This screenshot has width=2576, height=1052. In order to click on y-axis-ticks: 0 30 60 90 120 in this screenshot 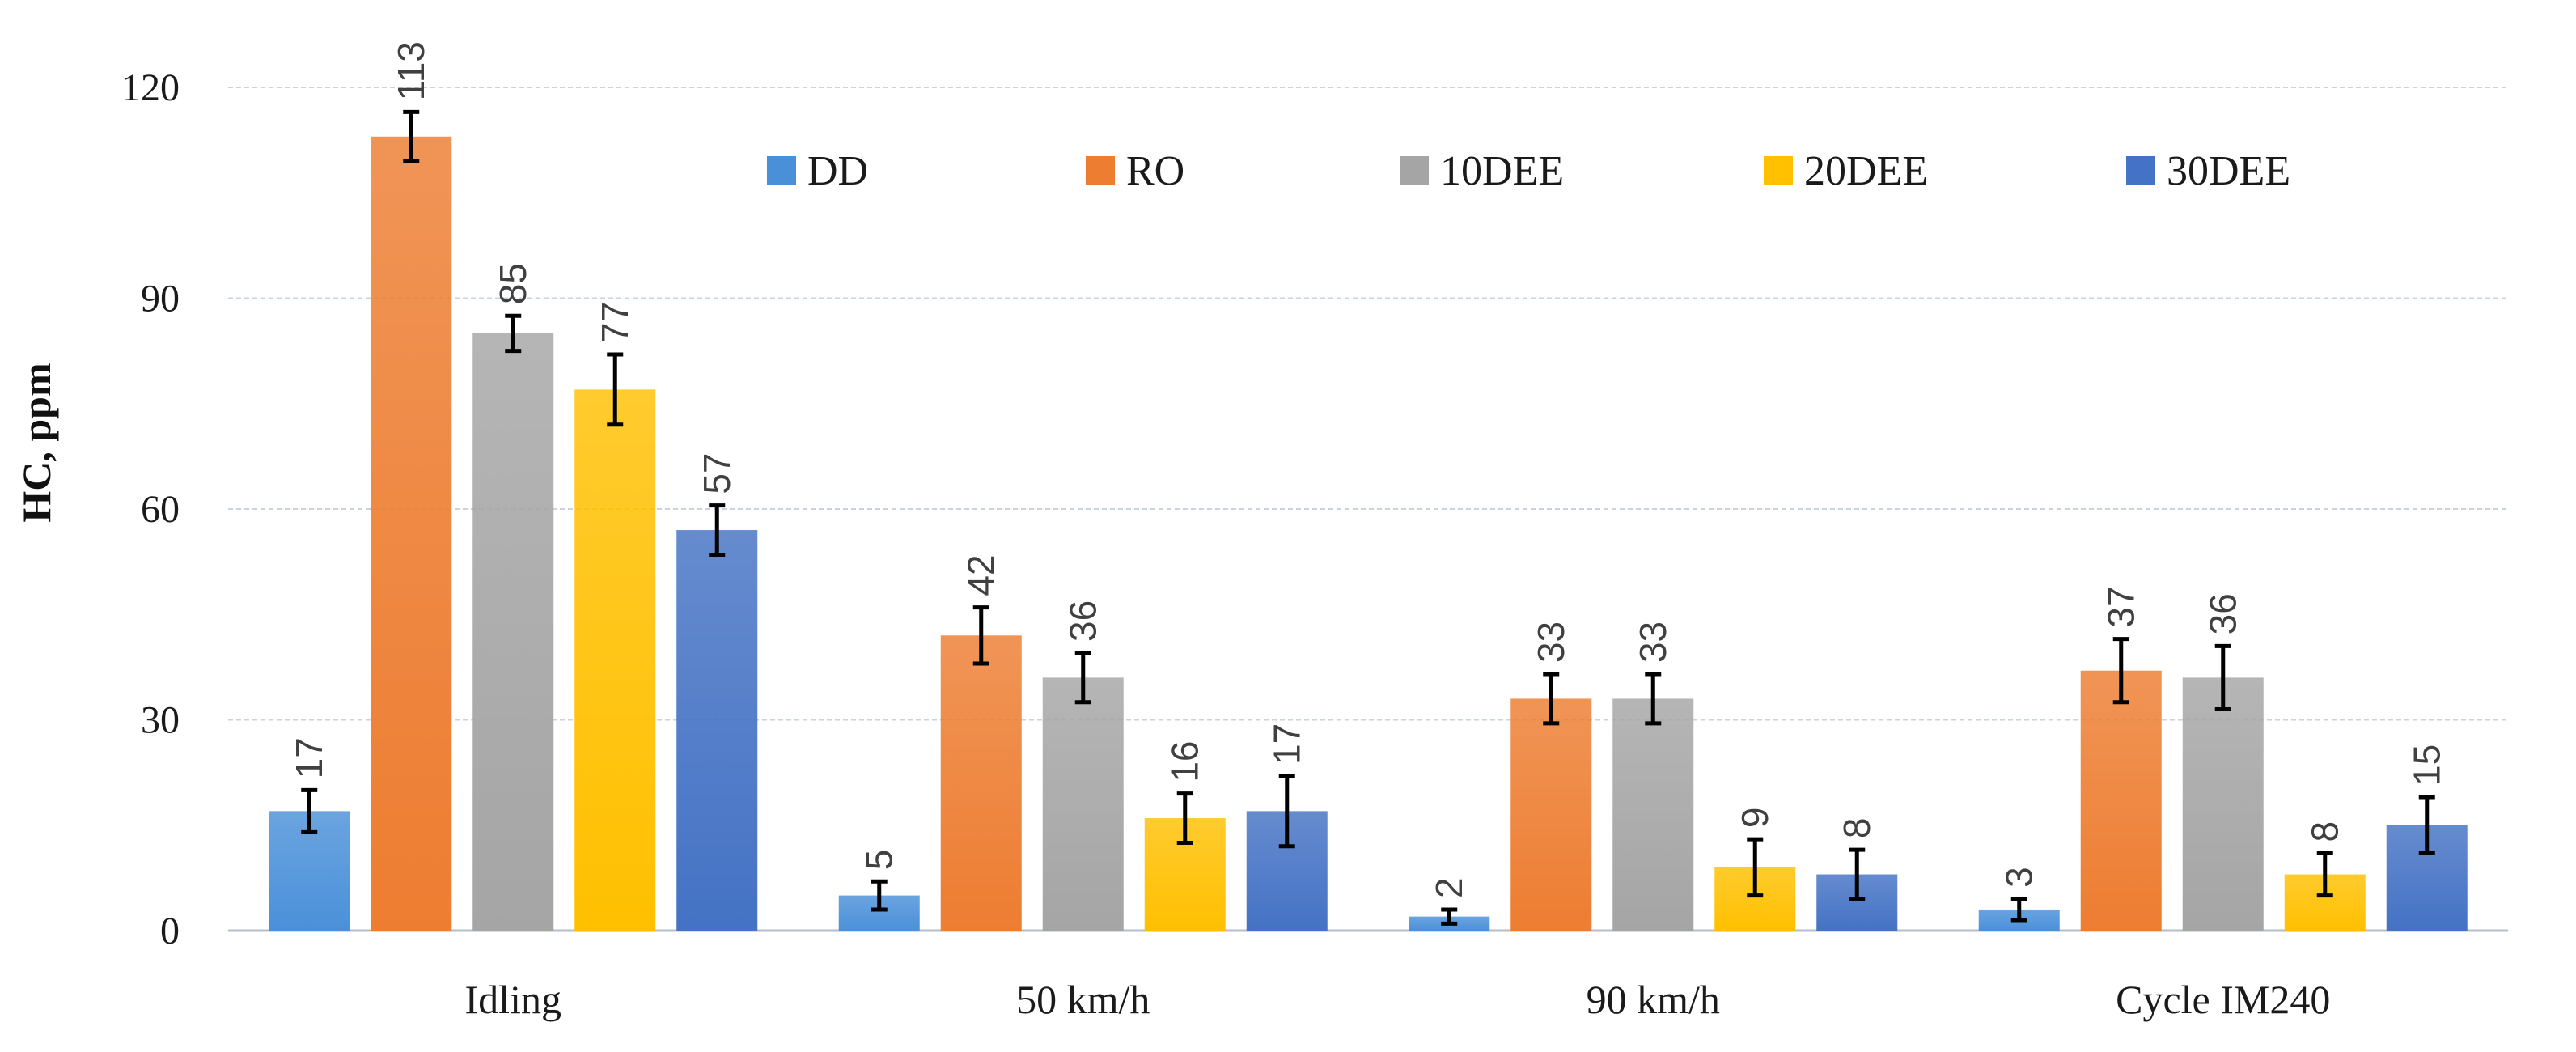, I will do `click(150, 509)`.